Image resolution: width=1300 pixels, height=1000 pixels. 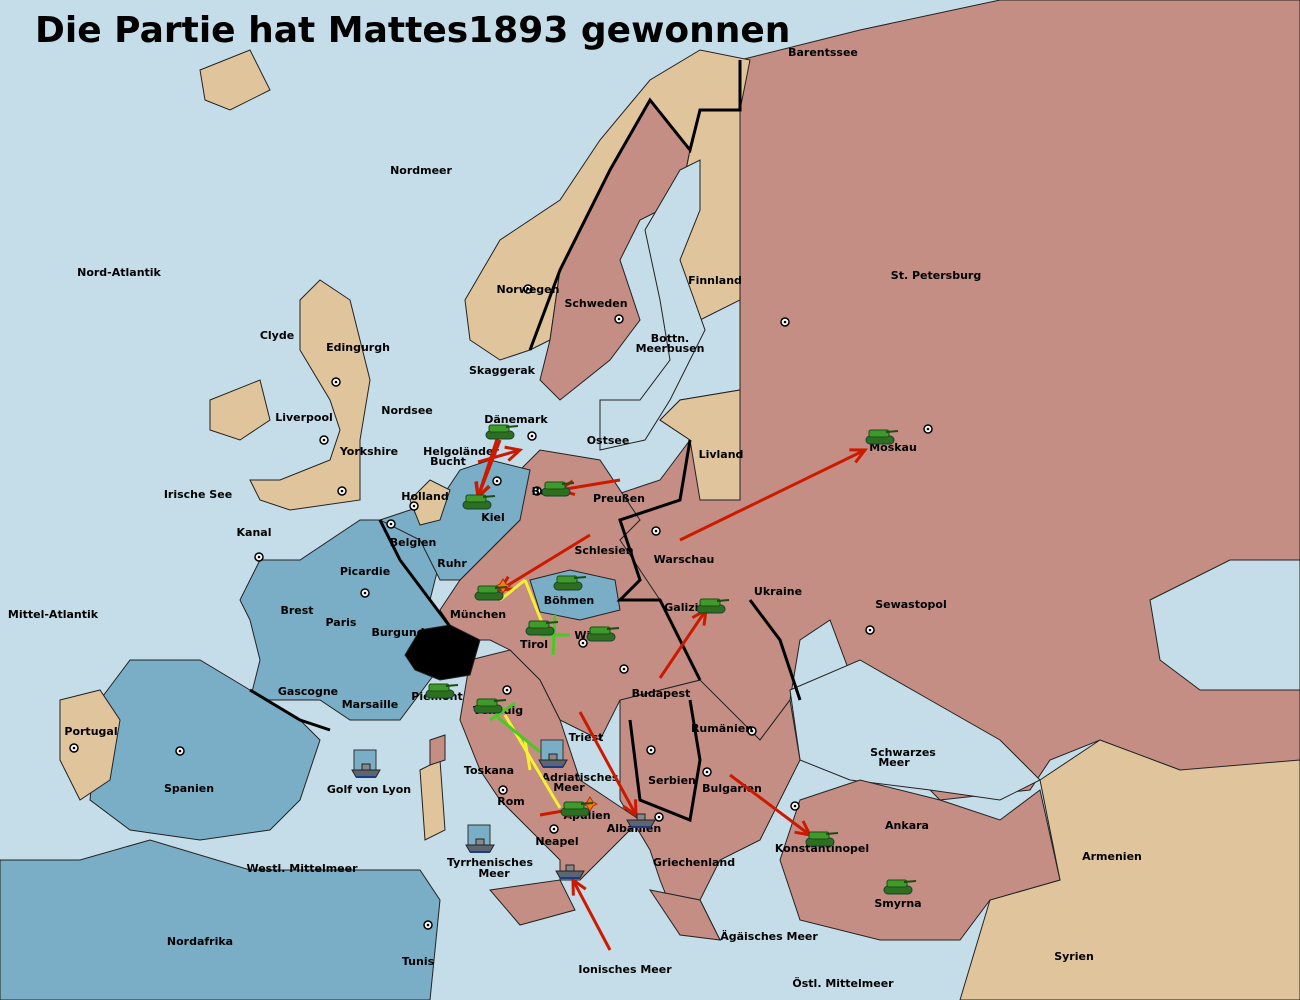 What do you see at coordinates (732, 788) in the screenshot?
I see `territory-label: Bulgarien` at bounding box center [732, 788].